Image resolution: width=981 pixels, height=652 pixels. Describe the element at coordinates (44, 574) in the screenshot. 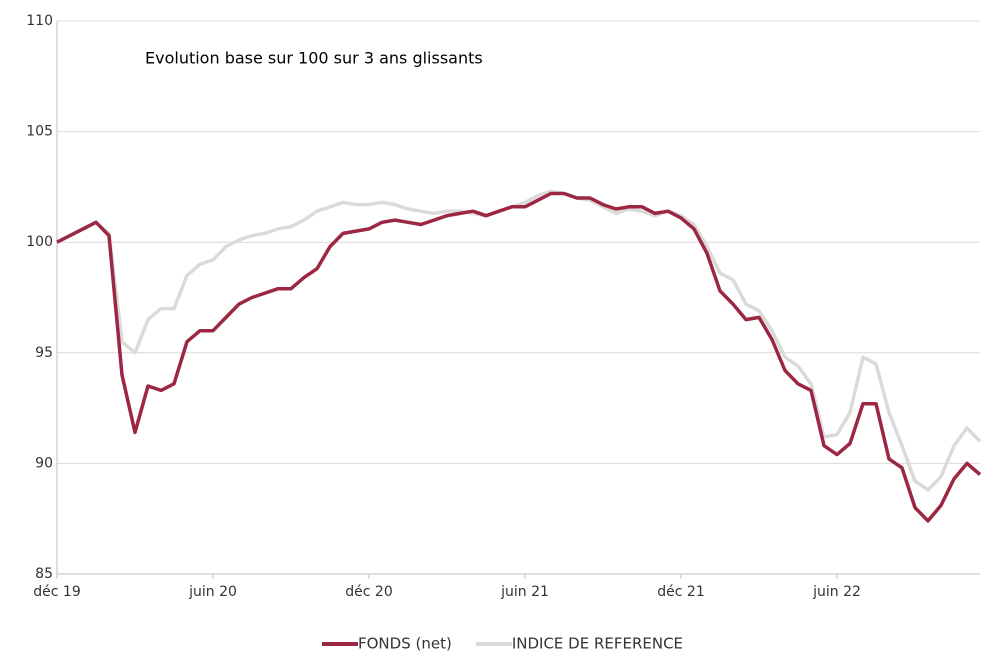

I see `y-tick-label: 85` at that location.